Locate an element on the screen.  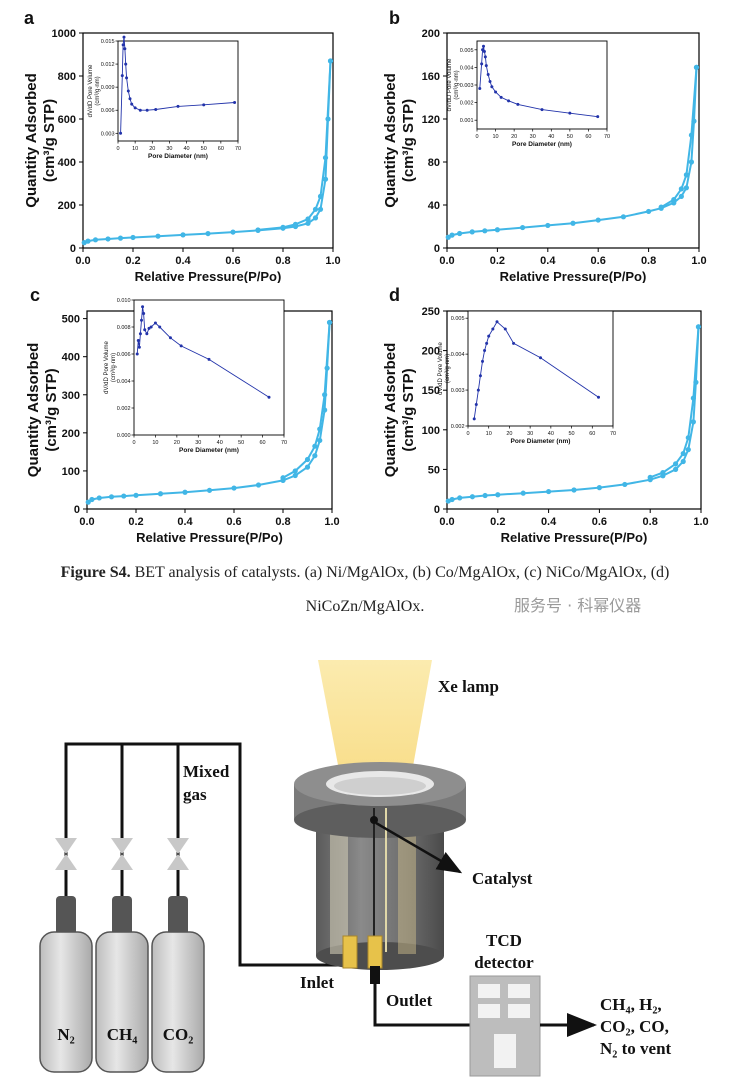
inset-y-axis-unit: (cm³/g·nm) is located at coordinates (114, 367).